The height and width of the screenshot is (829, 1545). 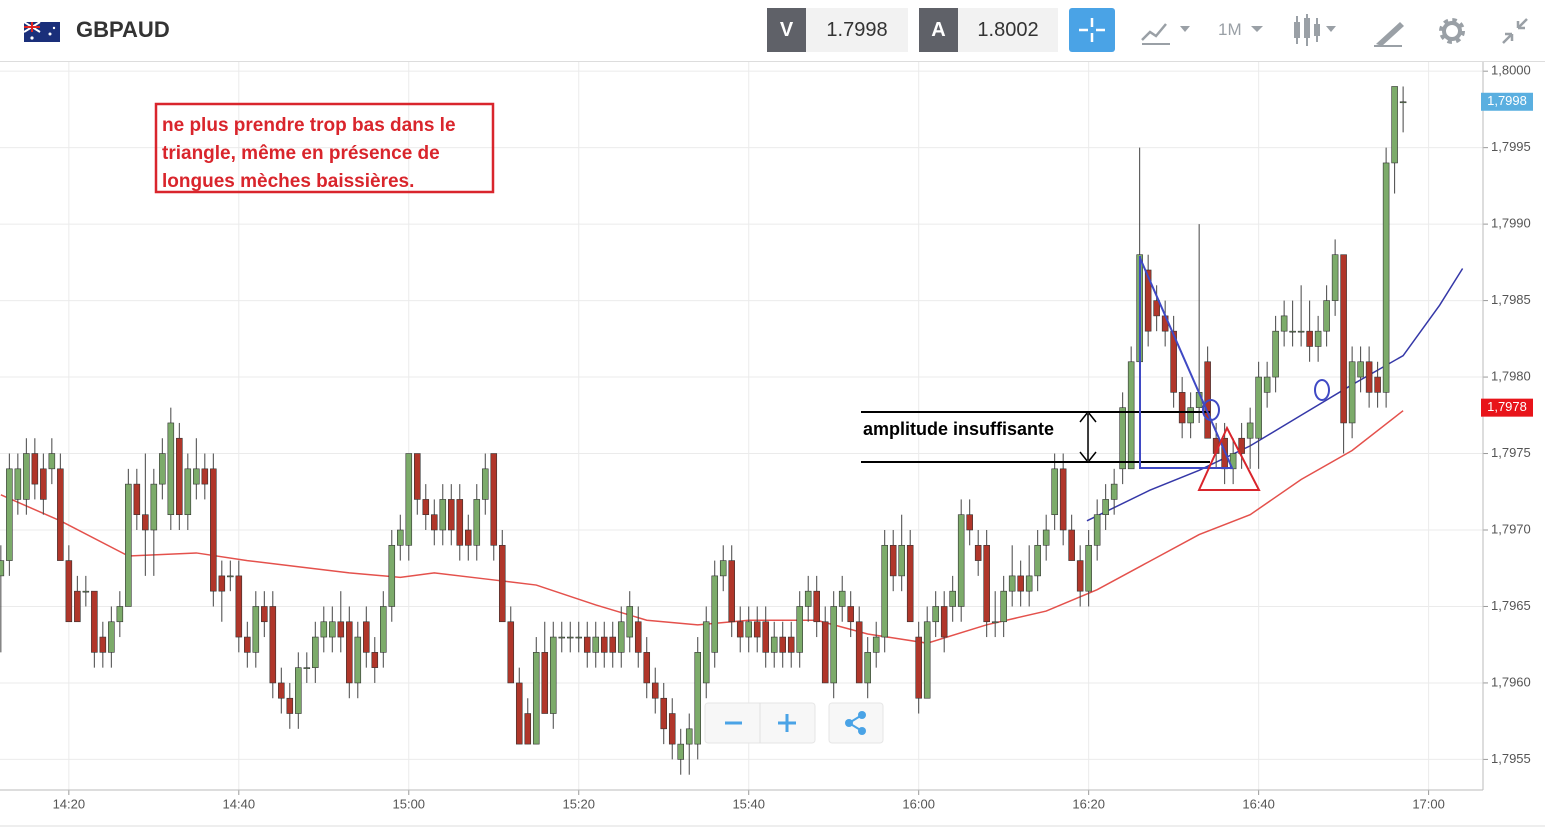 I want to click on y-tick-label: 1,7955, so click(x=1511, y=758).